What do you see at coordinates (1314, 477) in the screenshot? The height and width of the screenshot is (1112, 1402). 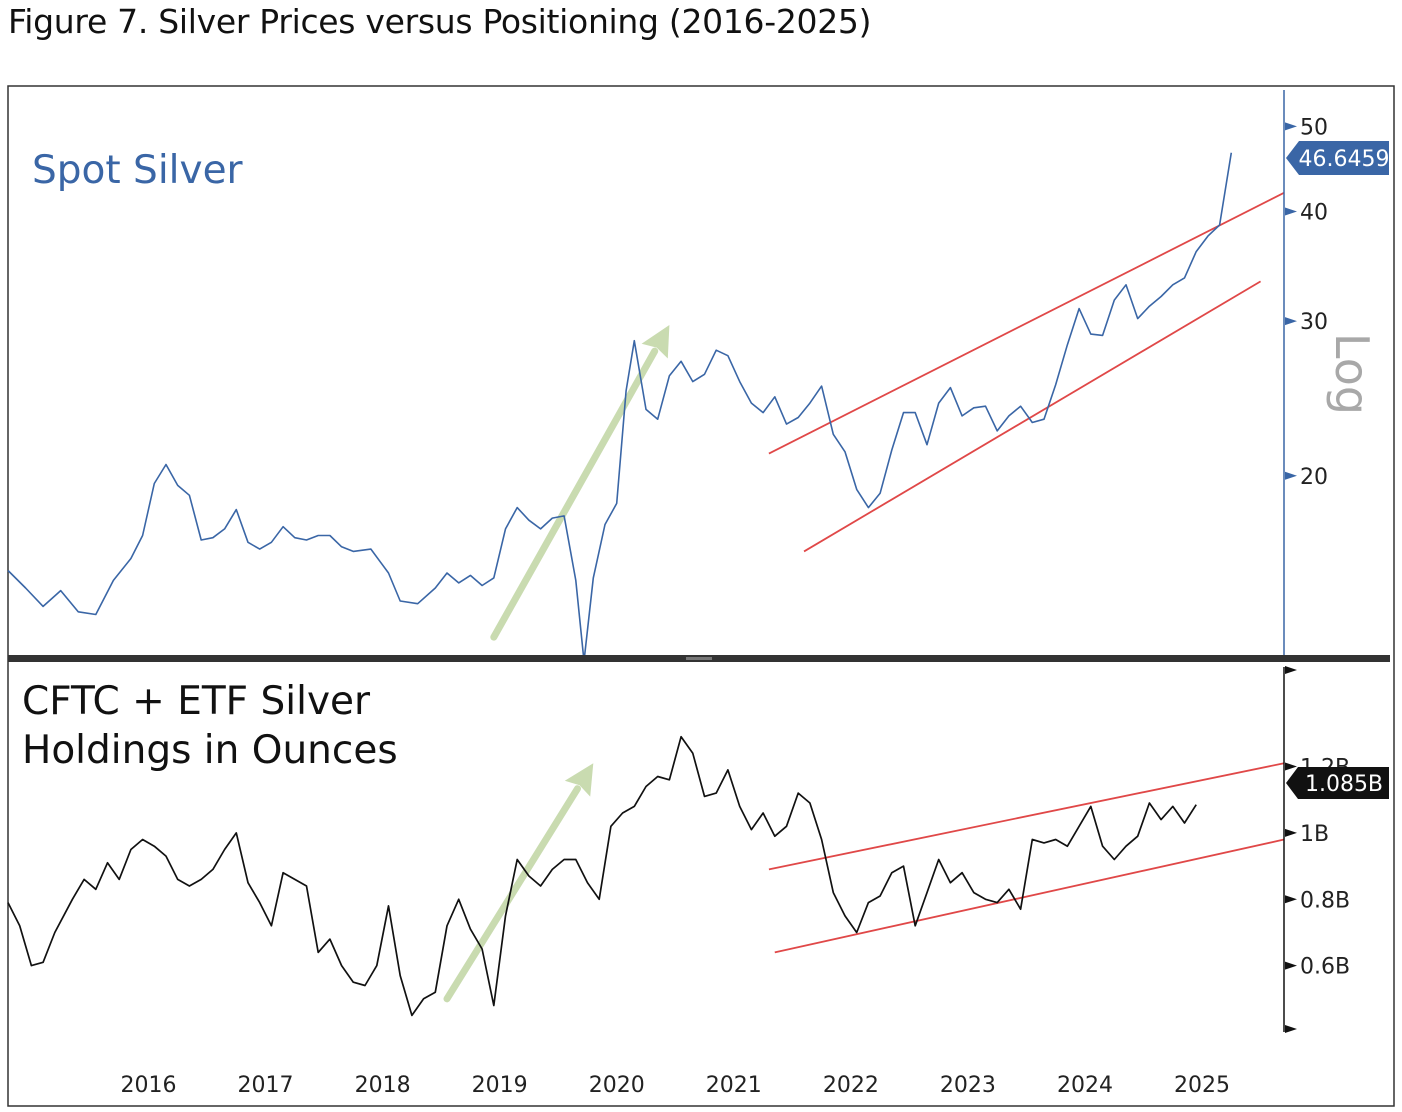 I see `tick-label-price: 20` at bounding box center [1314, 477].